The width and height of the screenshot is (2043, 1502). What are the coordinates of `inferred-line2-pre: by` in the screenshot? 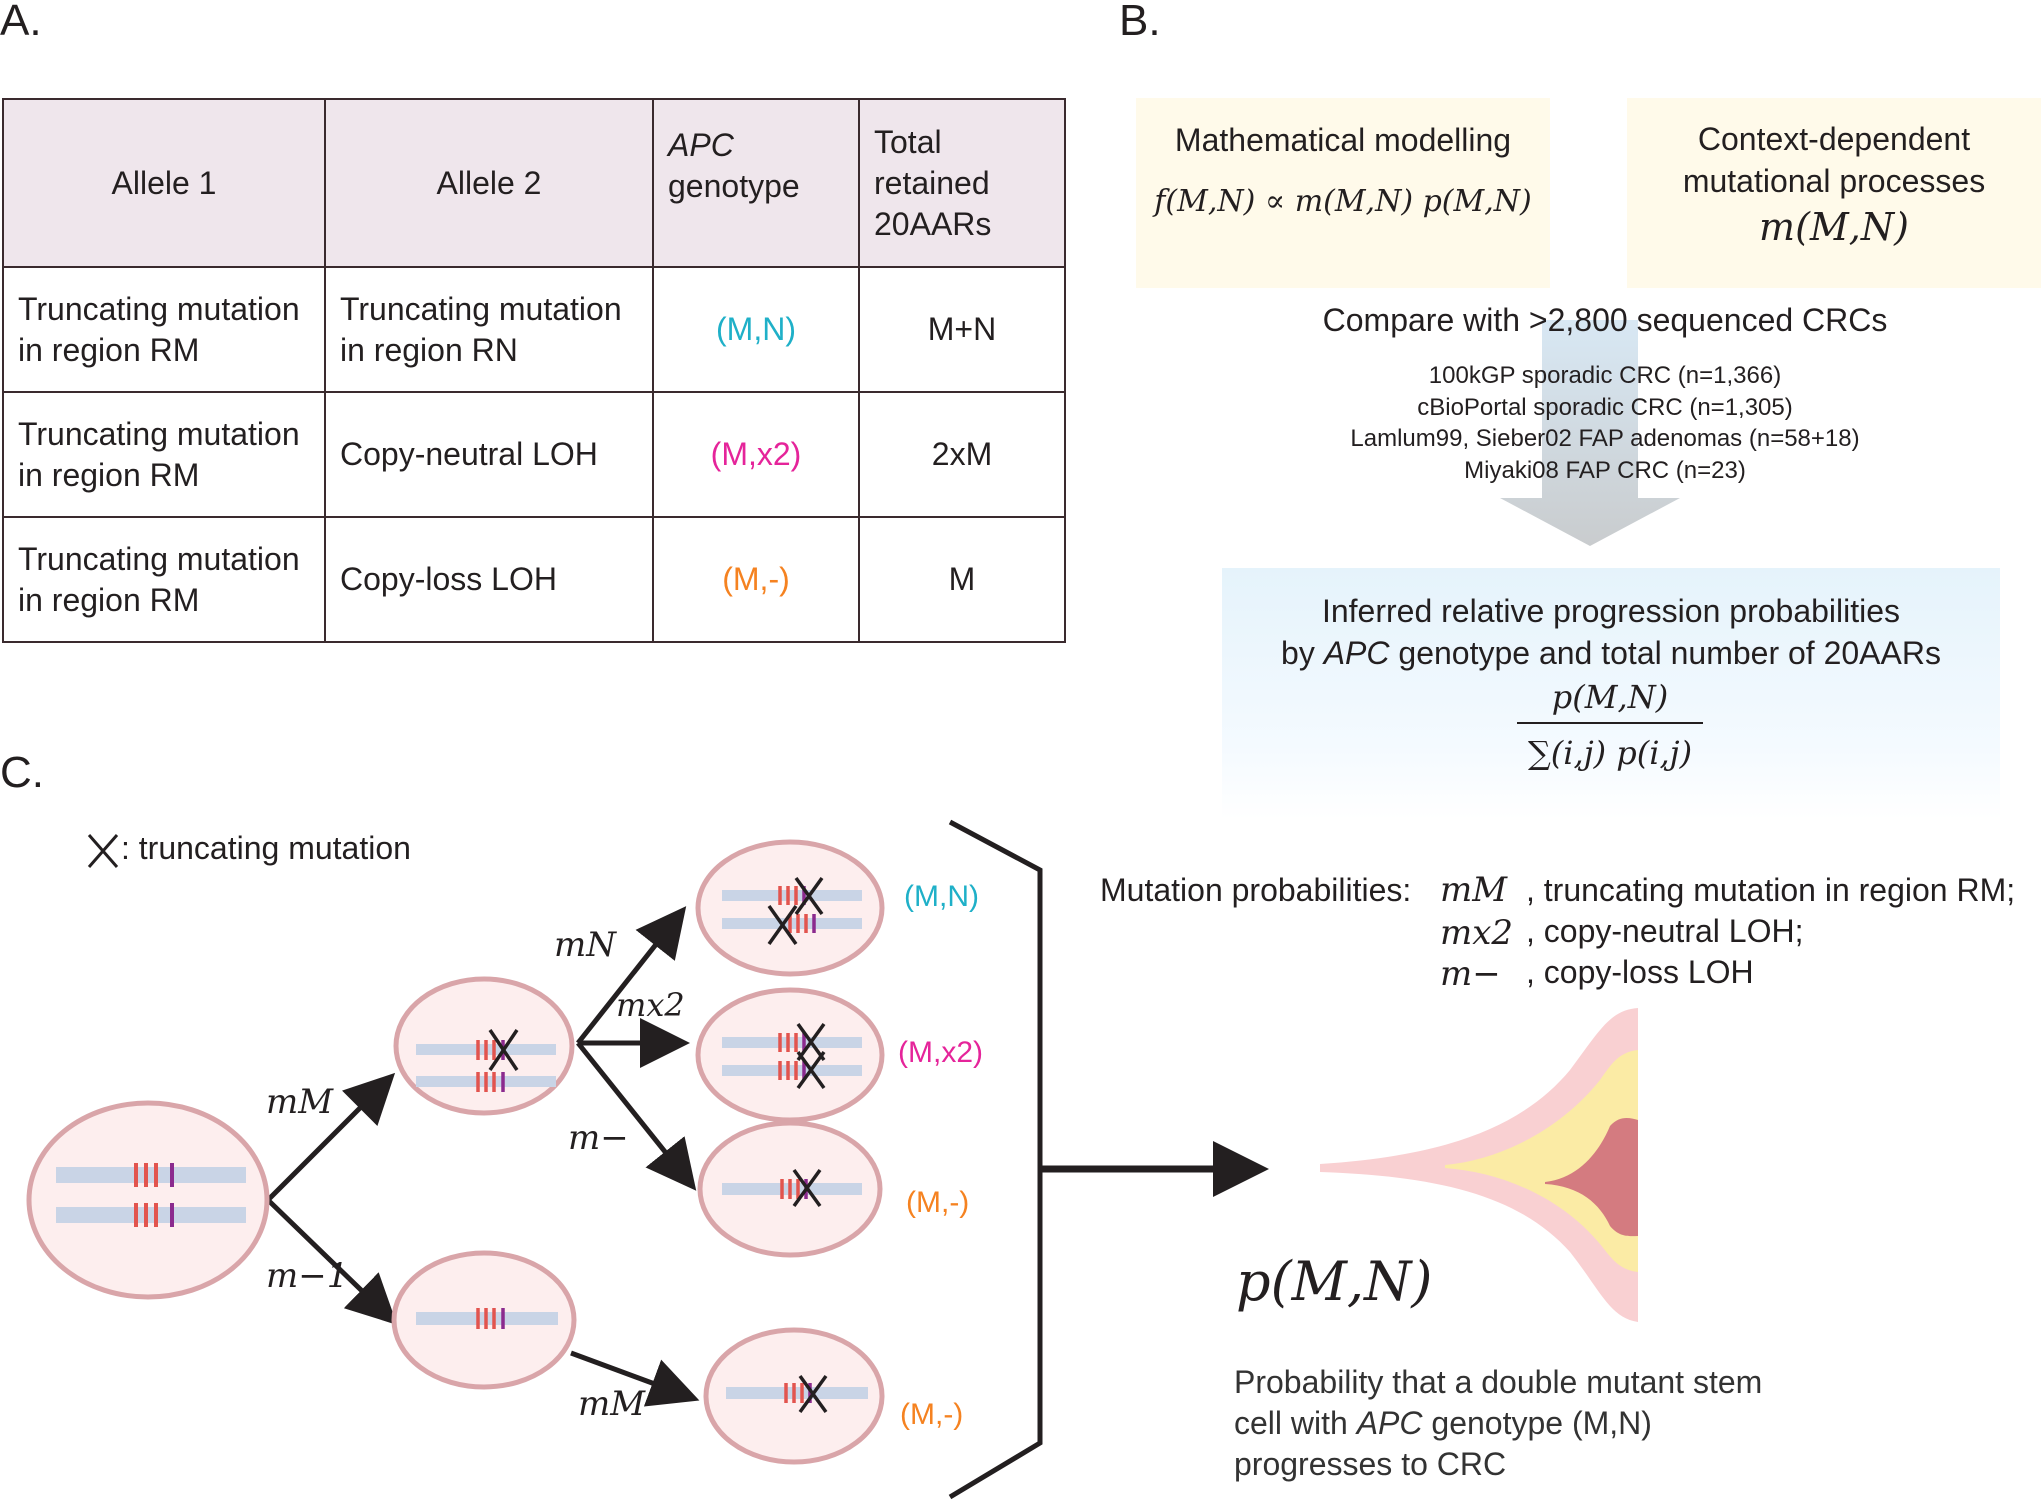 It's located at (1302, 653).